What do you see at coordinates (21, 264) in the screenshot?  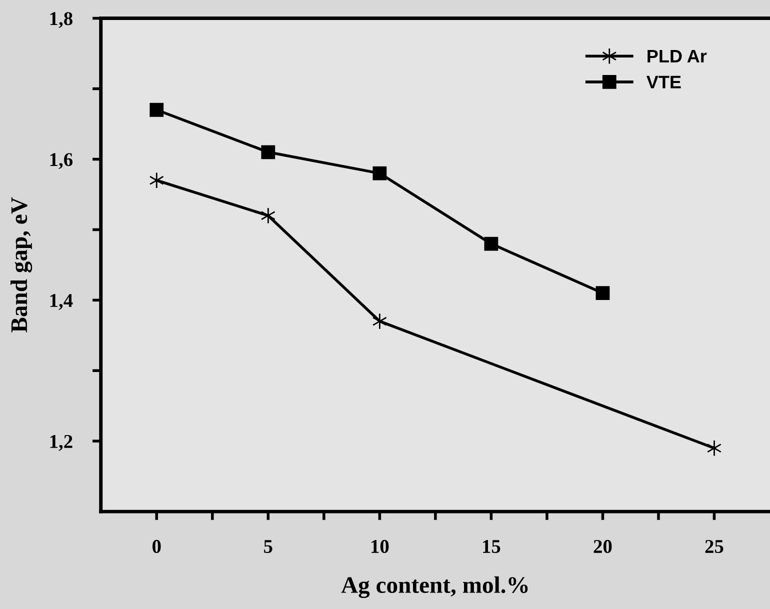 I see `y-axis-title: Band gap, eV` at bounding box center [21, 264].